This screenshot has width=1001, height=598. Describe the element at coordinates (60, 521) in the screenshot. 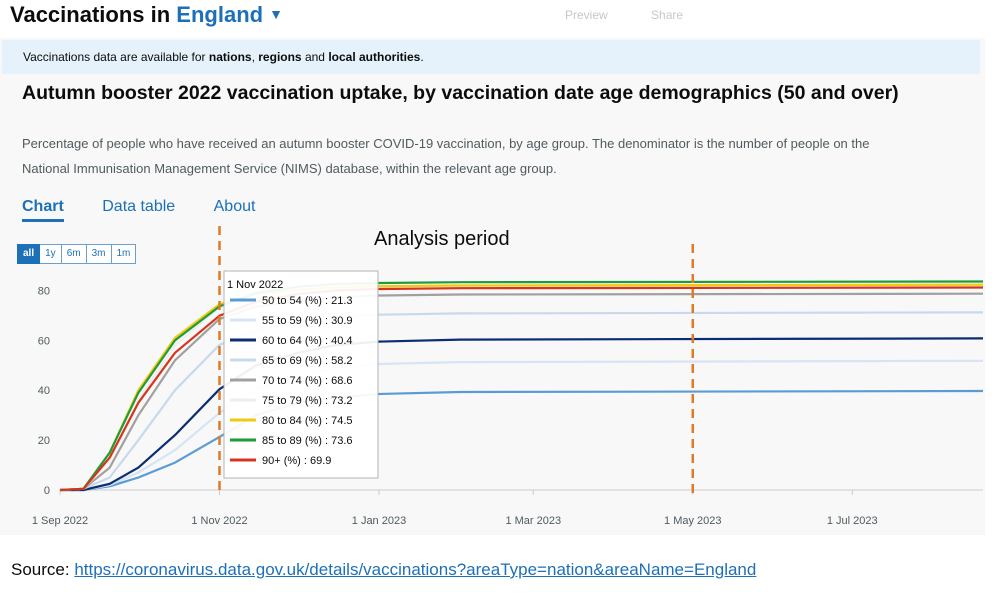

I see `x-tick-label: 1 Sep 2022` at that location.